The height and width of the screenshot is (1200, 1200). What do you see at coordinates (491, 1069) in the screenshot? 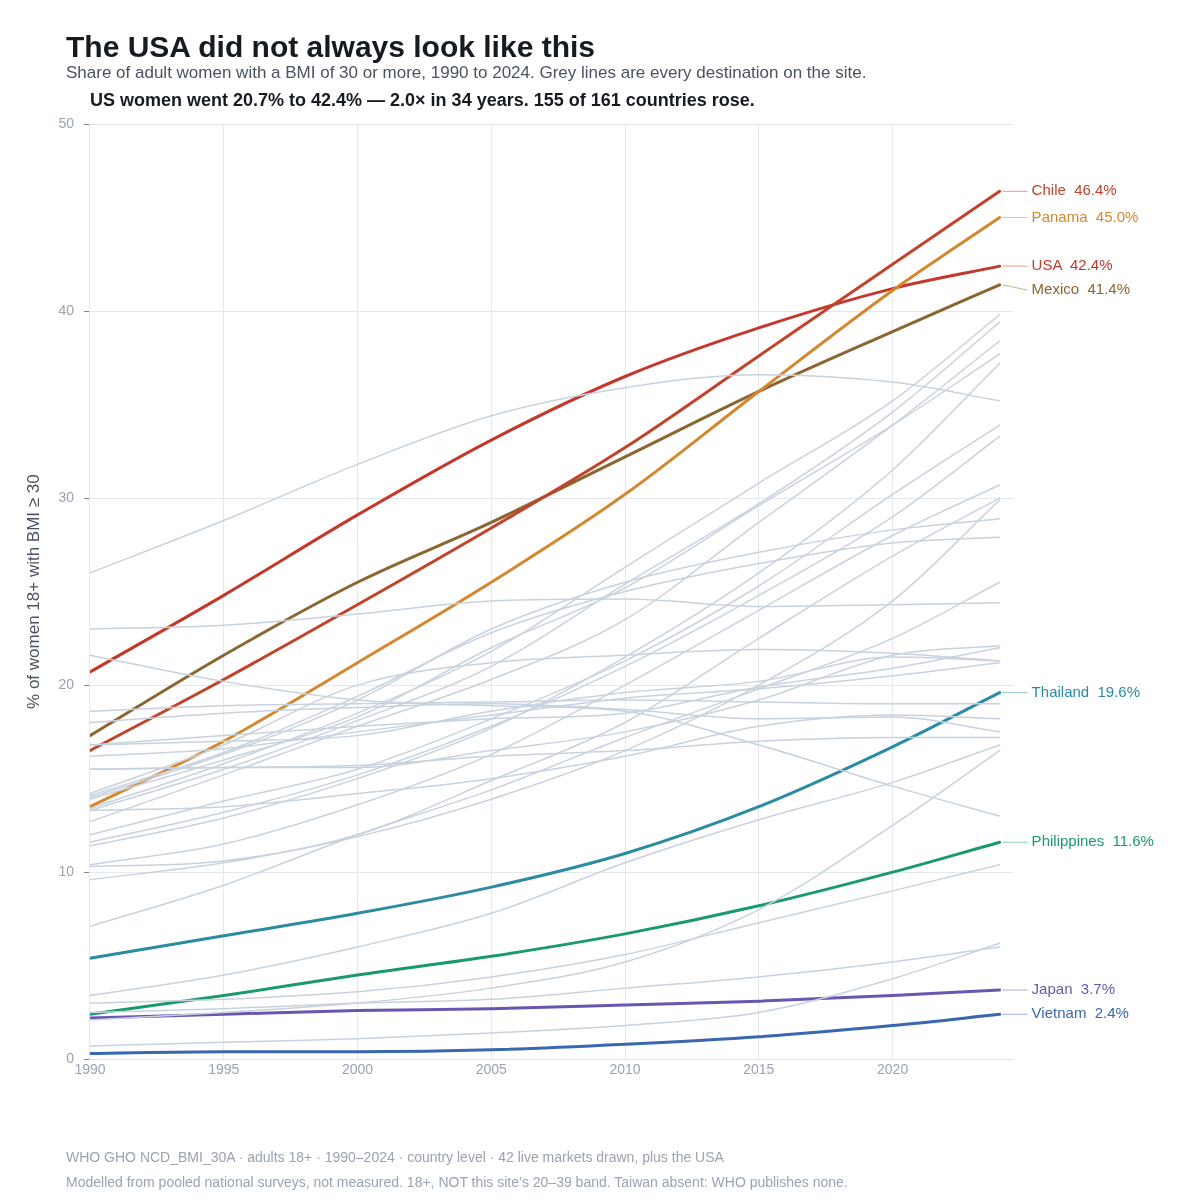
I see `x-tick-label: 2005` at bounding box center [491, 1069].